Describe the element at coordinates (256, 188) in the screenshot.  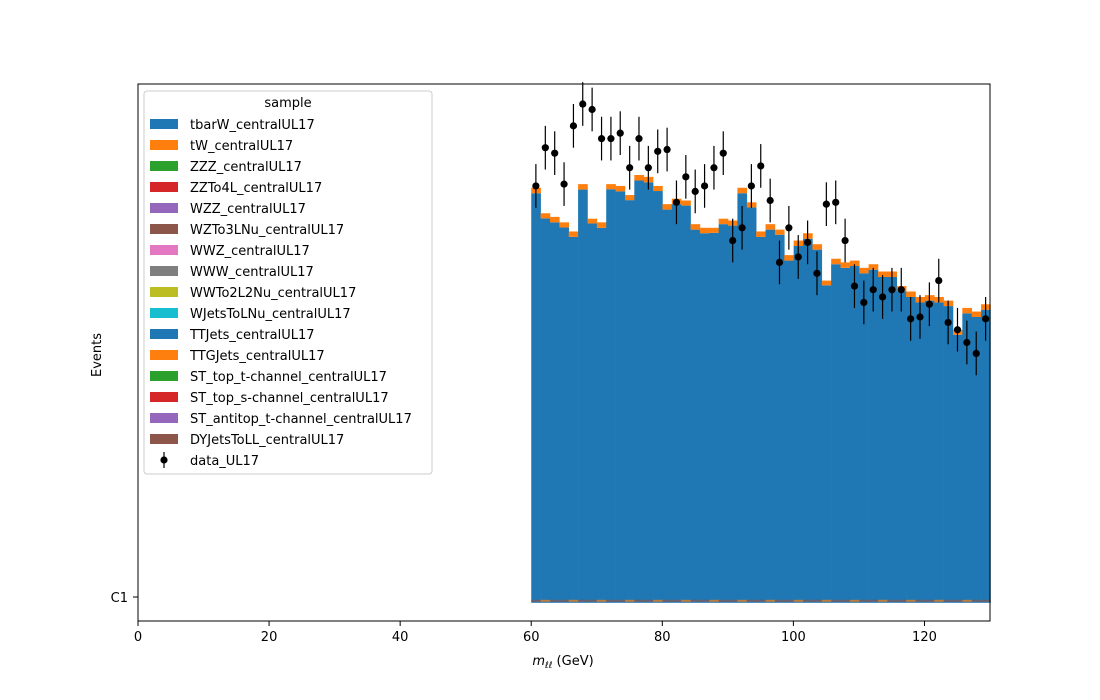
I see `legend-label: ZZTo4L_centralUL17` at that location.